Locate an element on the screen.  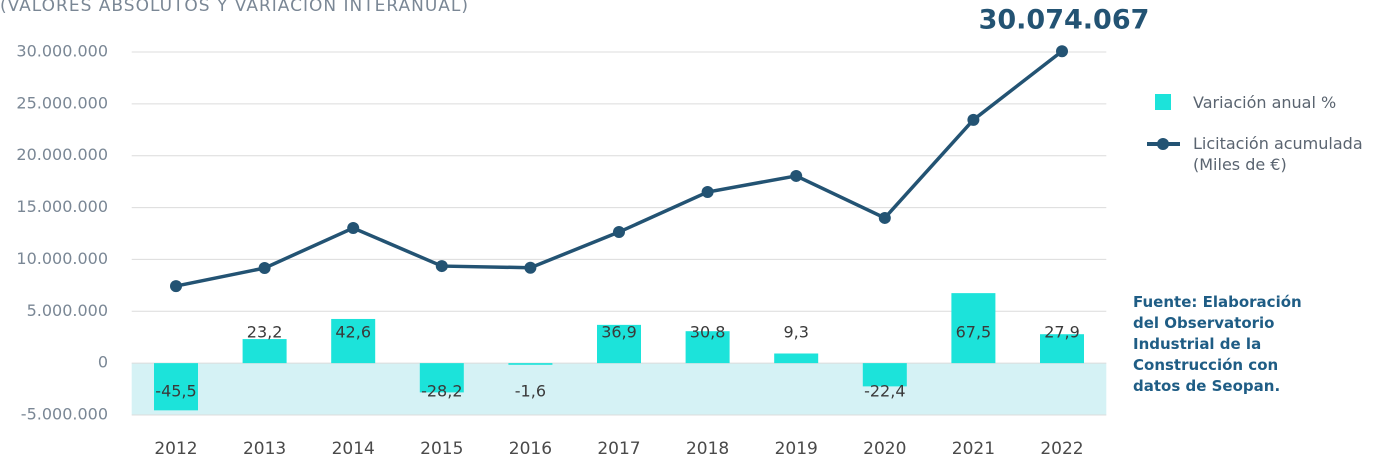
y-tick-label: 10.000.000 is located at coordinates (62, 258).